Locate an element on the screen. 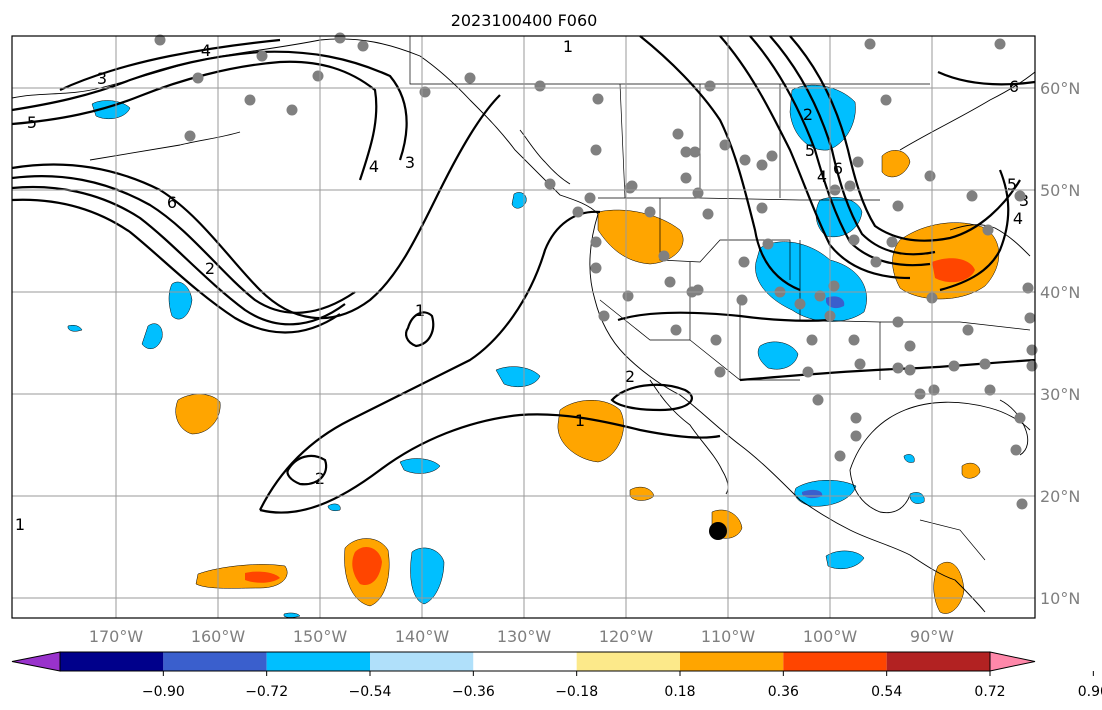 The width and height of the screenshot is (1102, 710). colorbar-extend-min is located at coordinates (36, 661).